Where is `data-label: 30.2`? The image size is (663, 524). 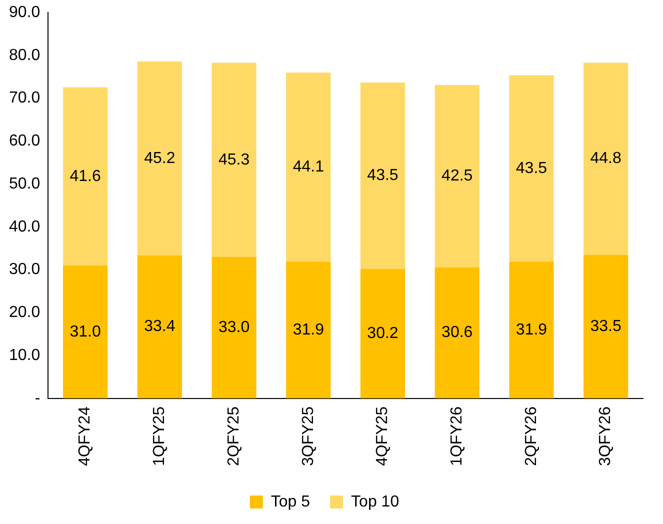 data-label: 30.2 is located at coordinates (382, 333).